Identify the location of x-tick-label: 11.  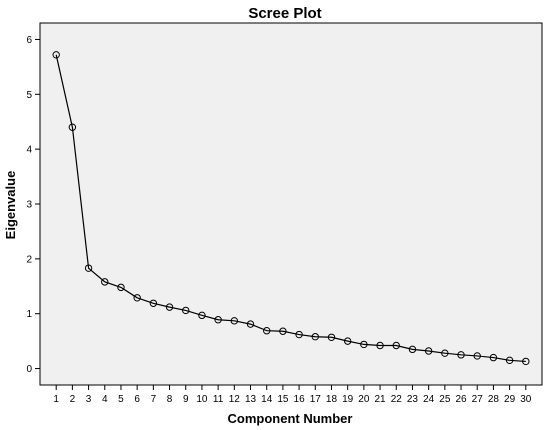
(218, 399).